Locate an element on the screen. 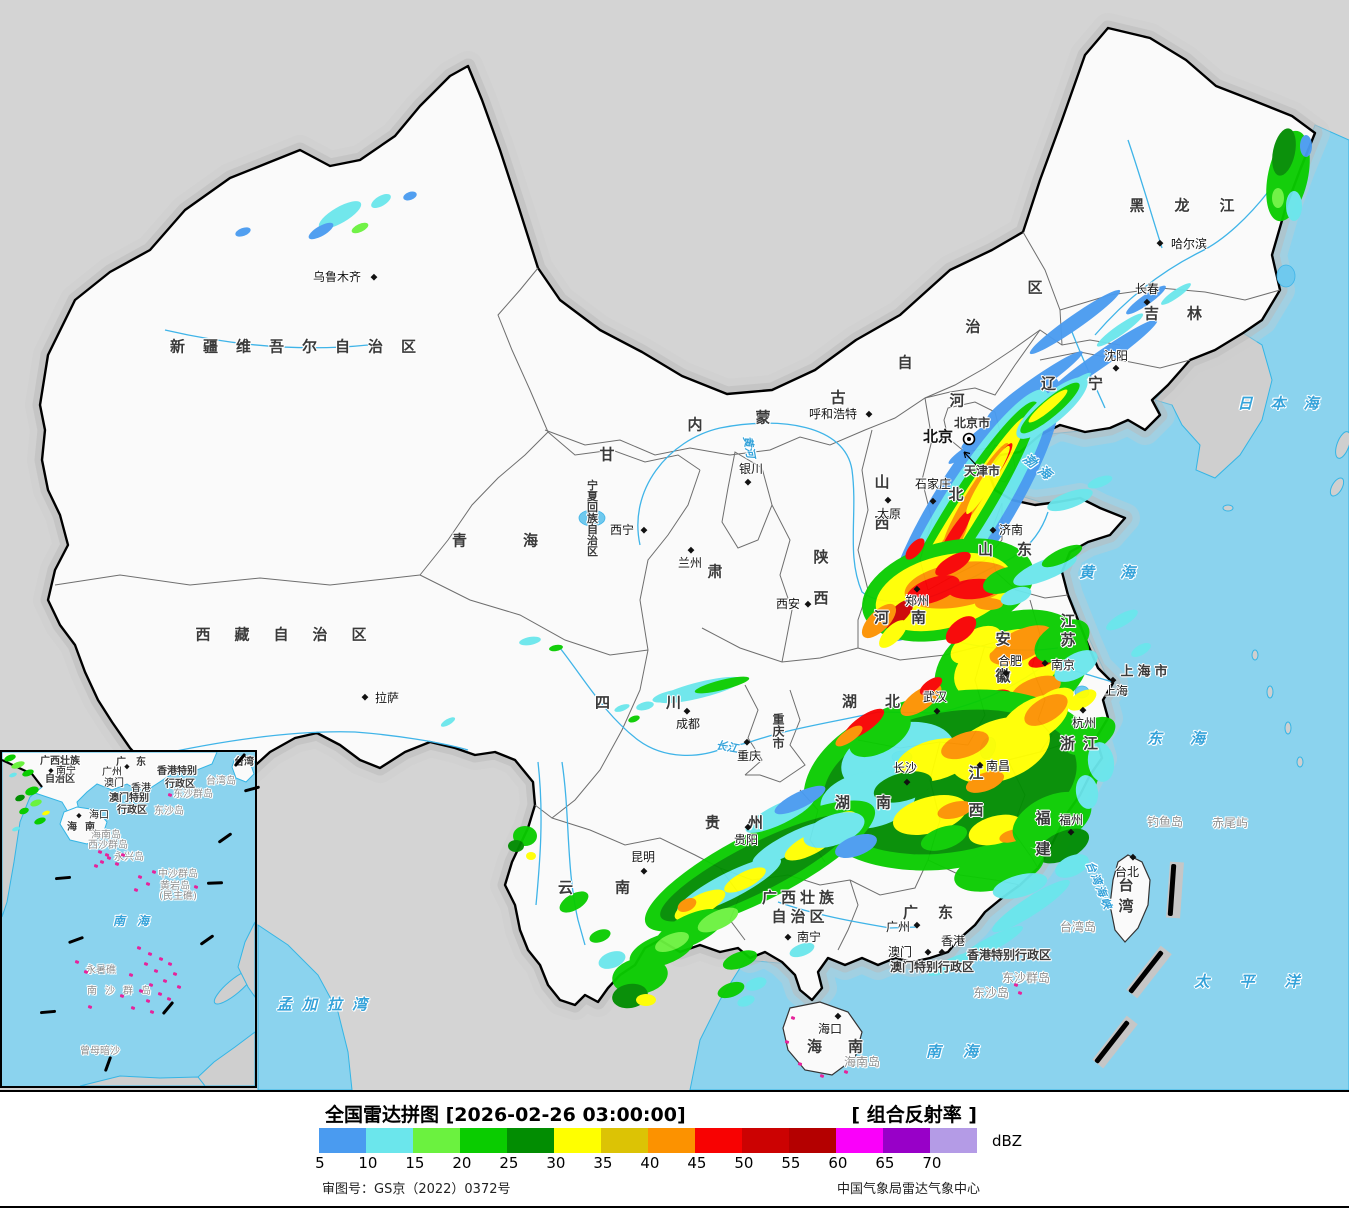 The height and width of the screenshot is (1208, 1349). china-islands is located at coordinates (966, 965).